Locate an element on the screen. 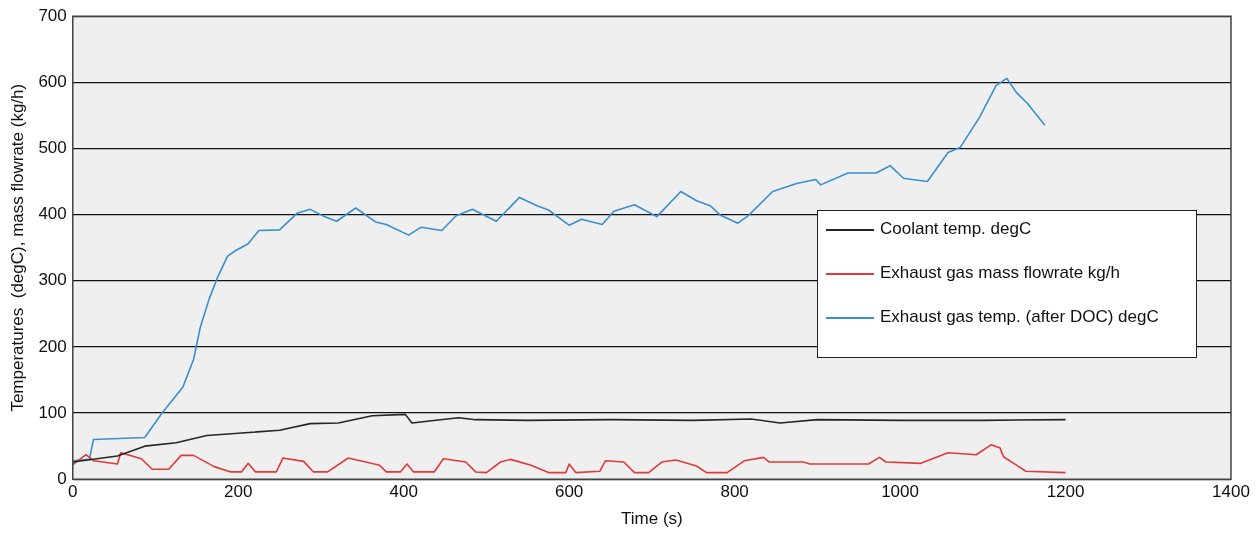 This screenshot has height=534, width=1259. x-tick-label: 600 is located at coordinates (569, 492).